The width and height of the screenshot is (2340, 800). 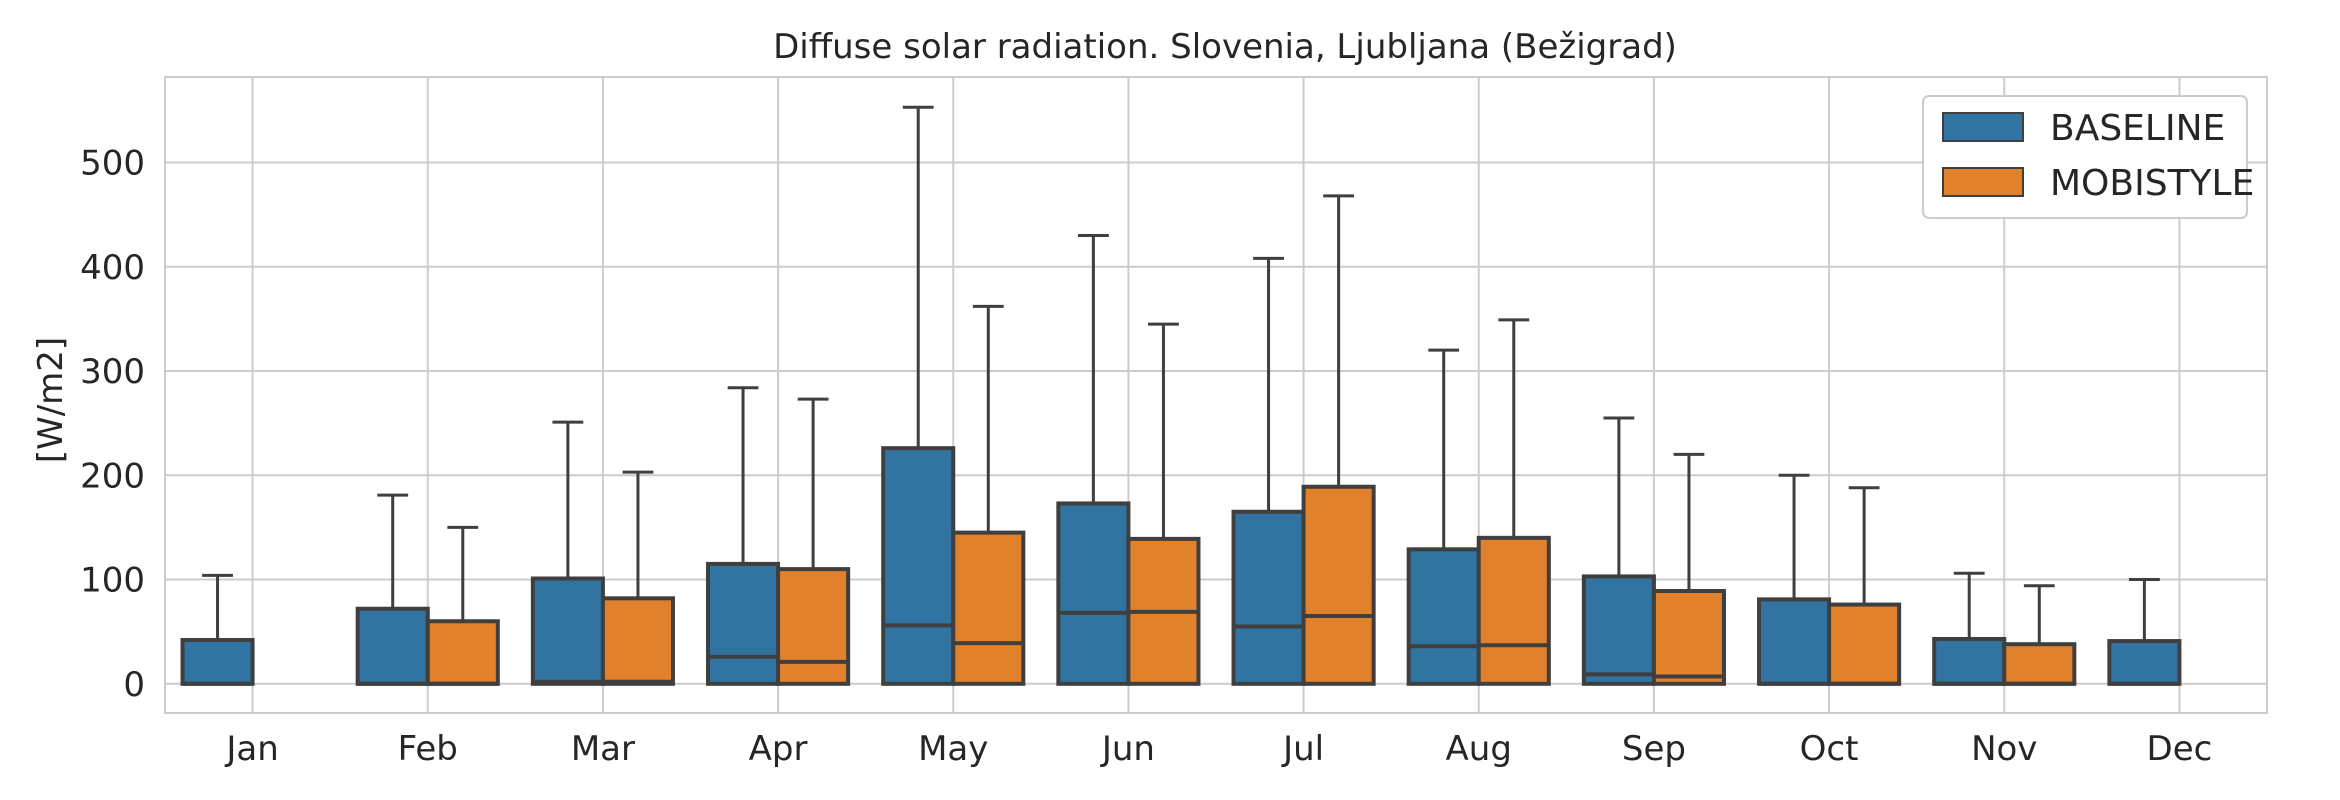 What do you see at coordinates (2180, 749) in the screenshot?
I see `x-tick-label: Dec` at bounding box center [2180, 749].